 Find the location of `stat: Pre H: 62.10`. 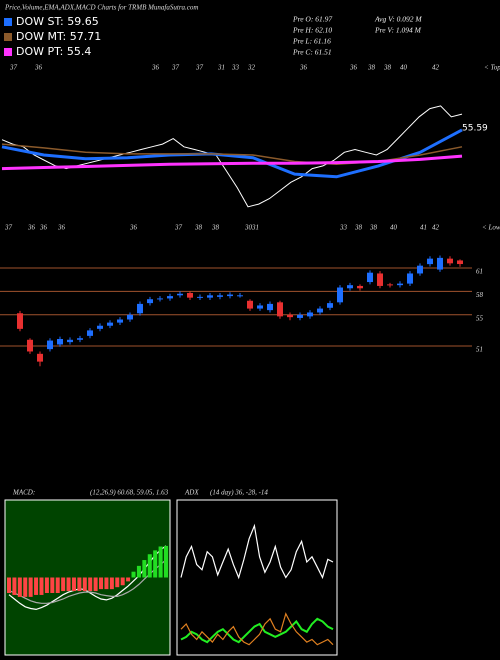

stat: Pre H: 62.10 is located at coordinates (312, 30).